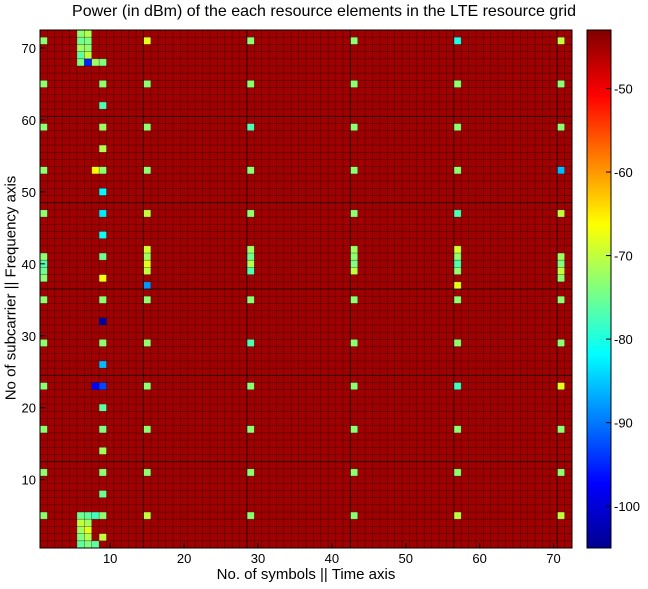 The height and width of the screenshot is (589, 648). I want to click on x-axis-ticks: 10 20 30 40 50 60 70, so click(332, 554).